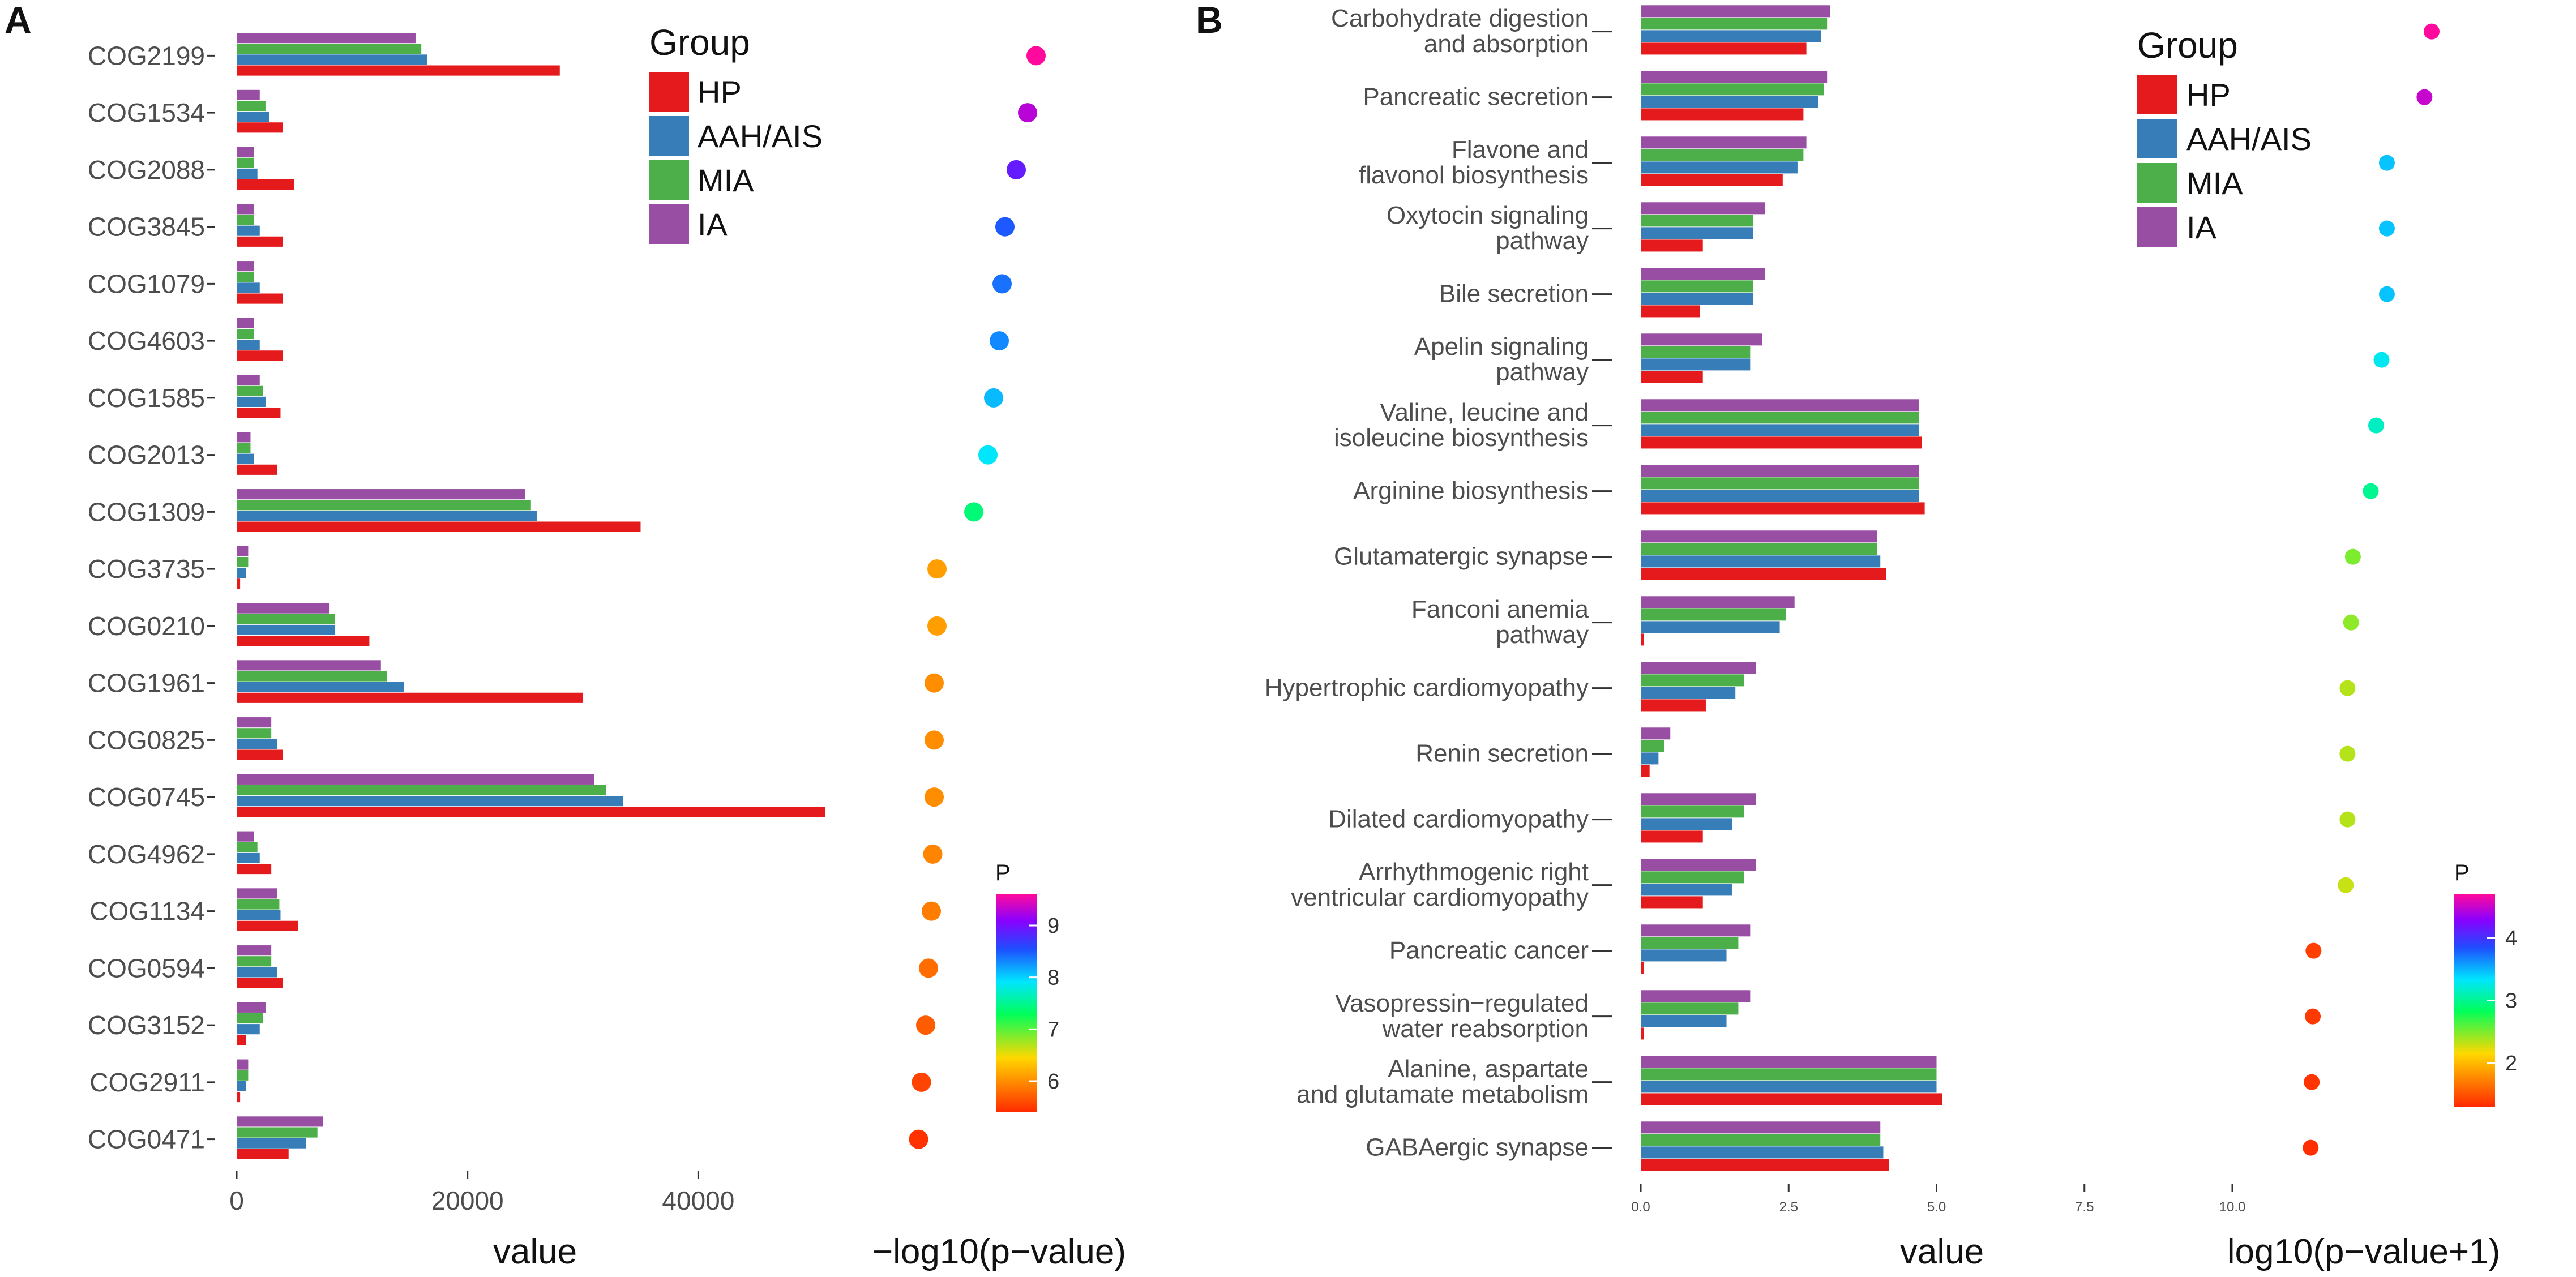 Image resolution: width=2576 pixels, height=1277 pixels. Describe the element at coordinates (2511, 938) in the screenshot. I see `panel-b-colorbar-tick-label: 4` at that location.